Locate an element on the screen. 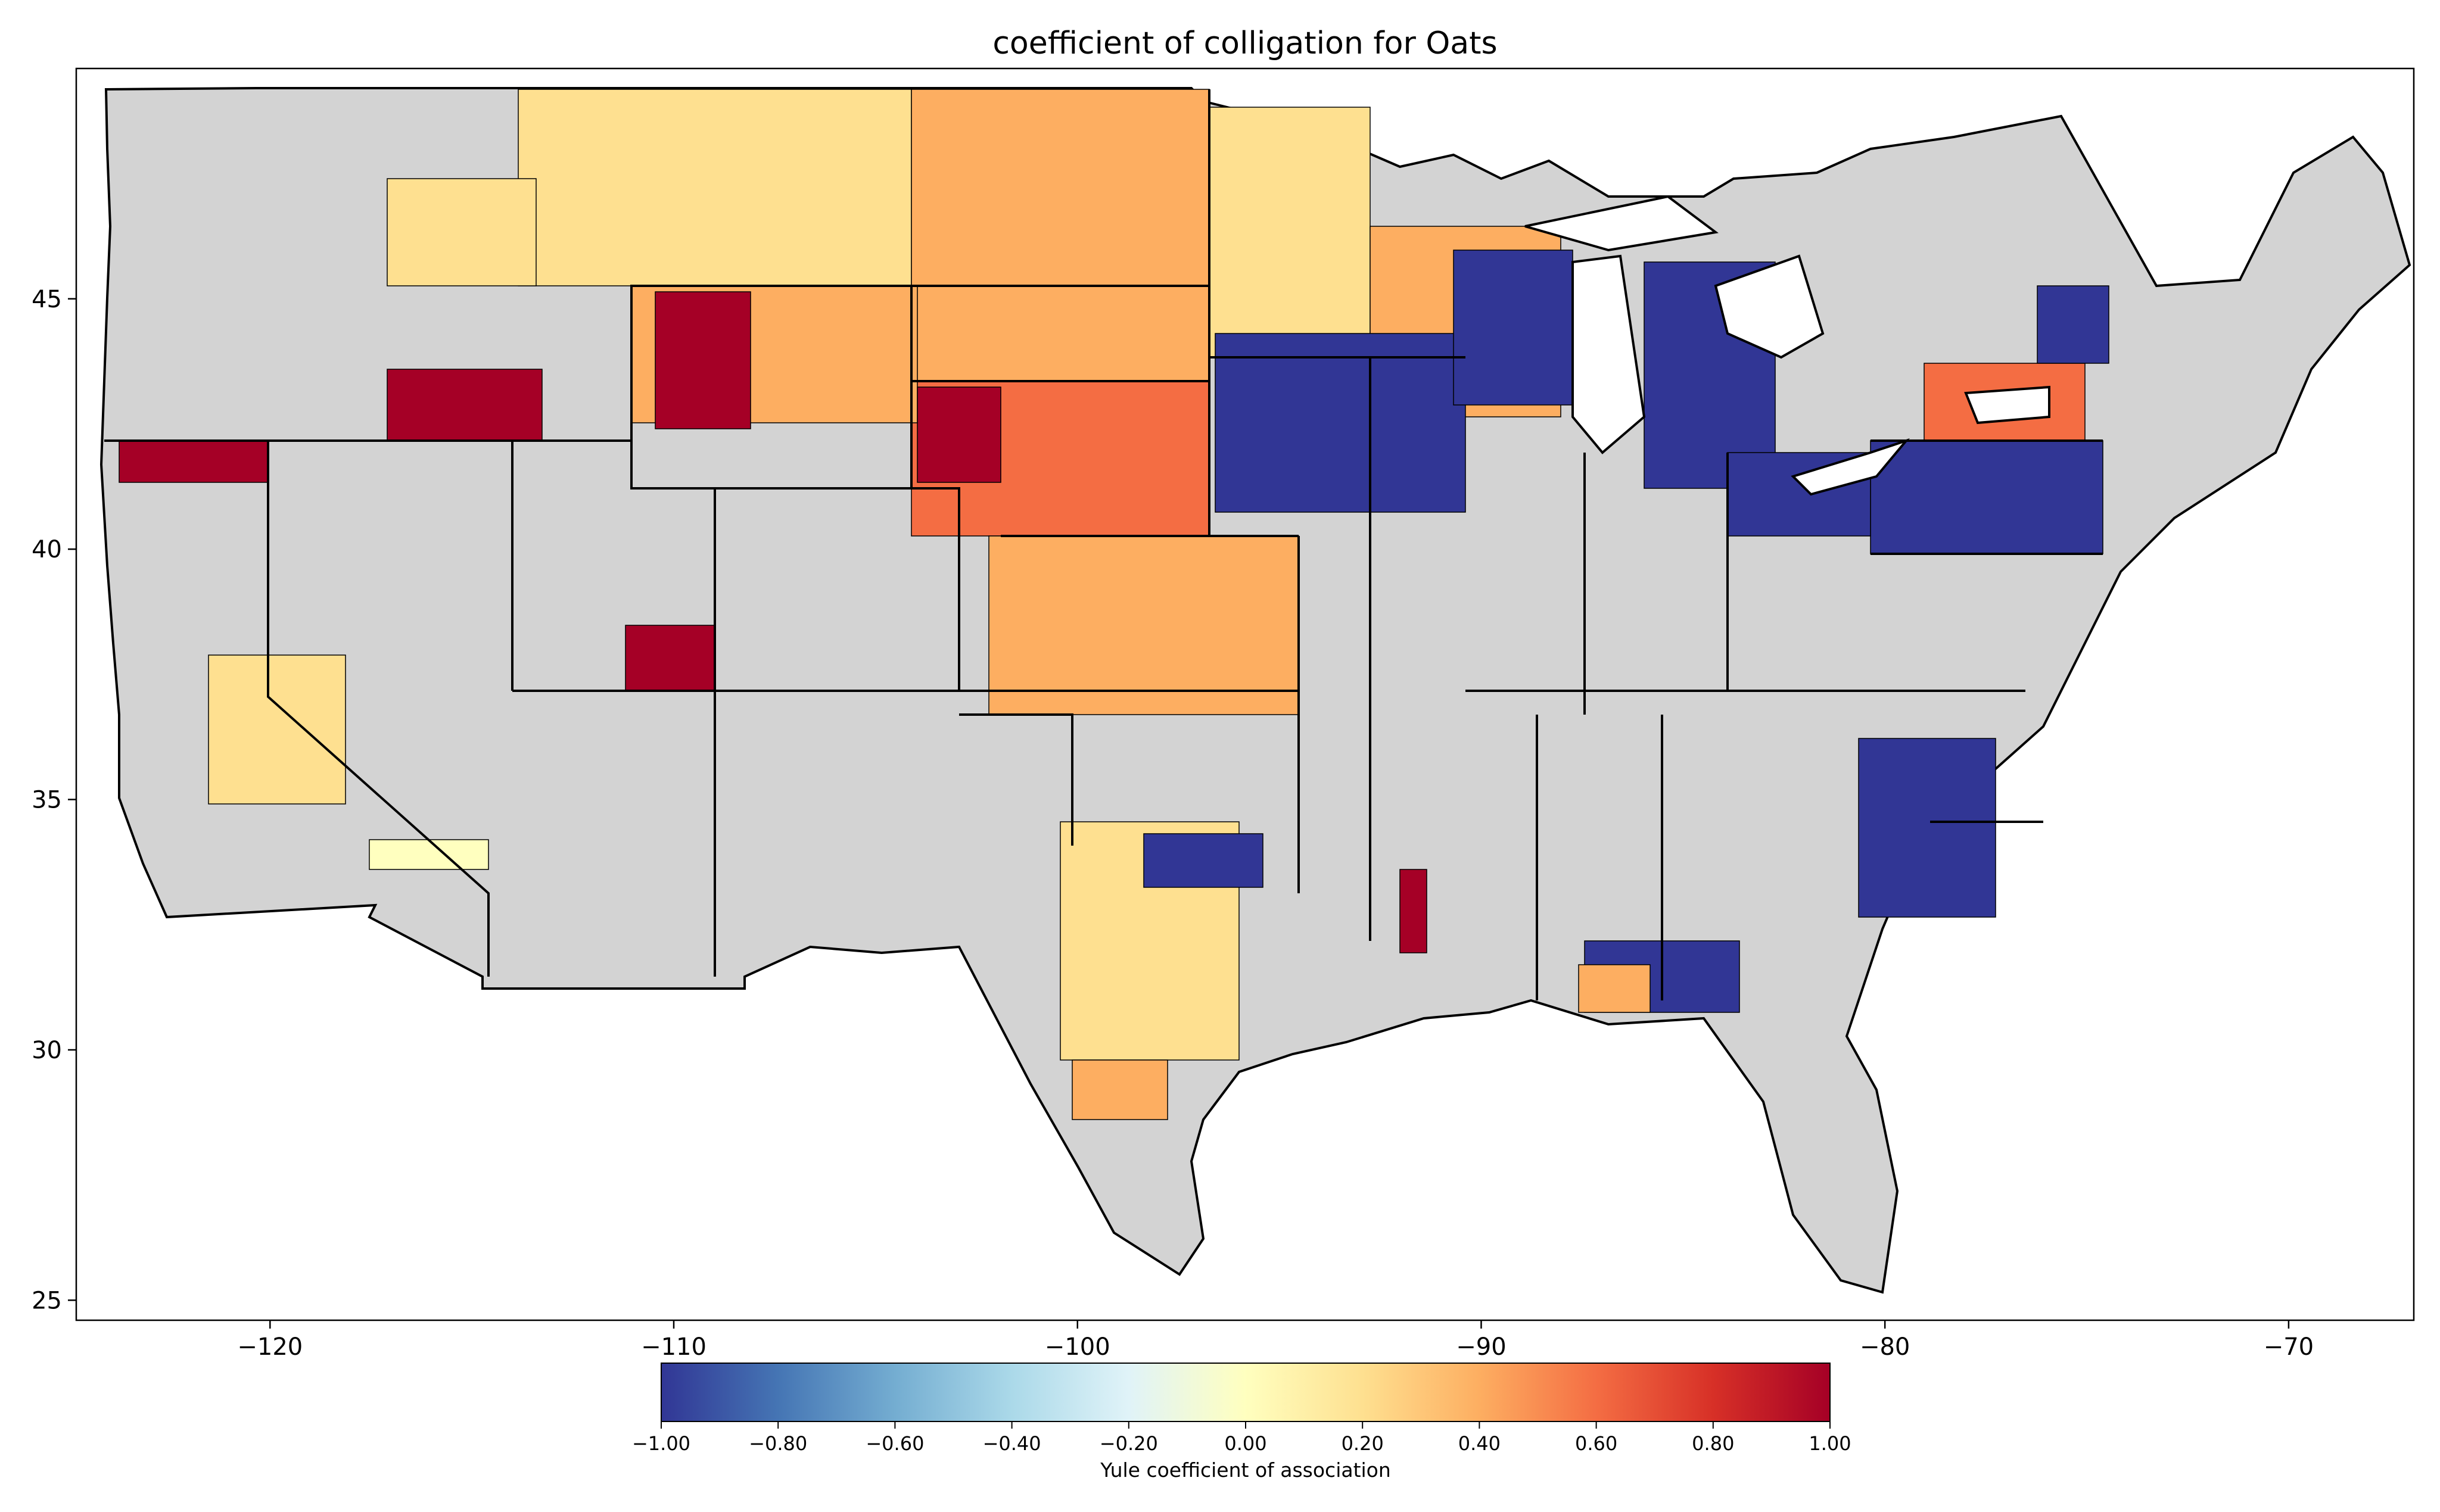  colorbar-tick-label: −0.40 is located at coordinates (1012, 1443).